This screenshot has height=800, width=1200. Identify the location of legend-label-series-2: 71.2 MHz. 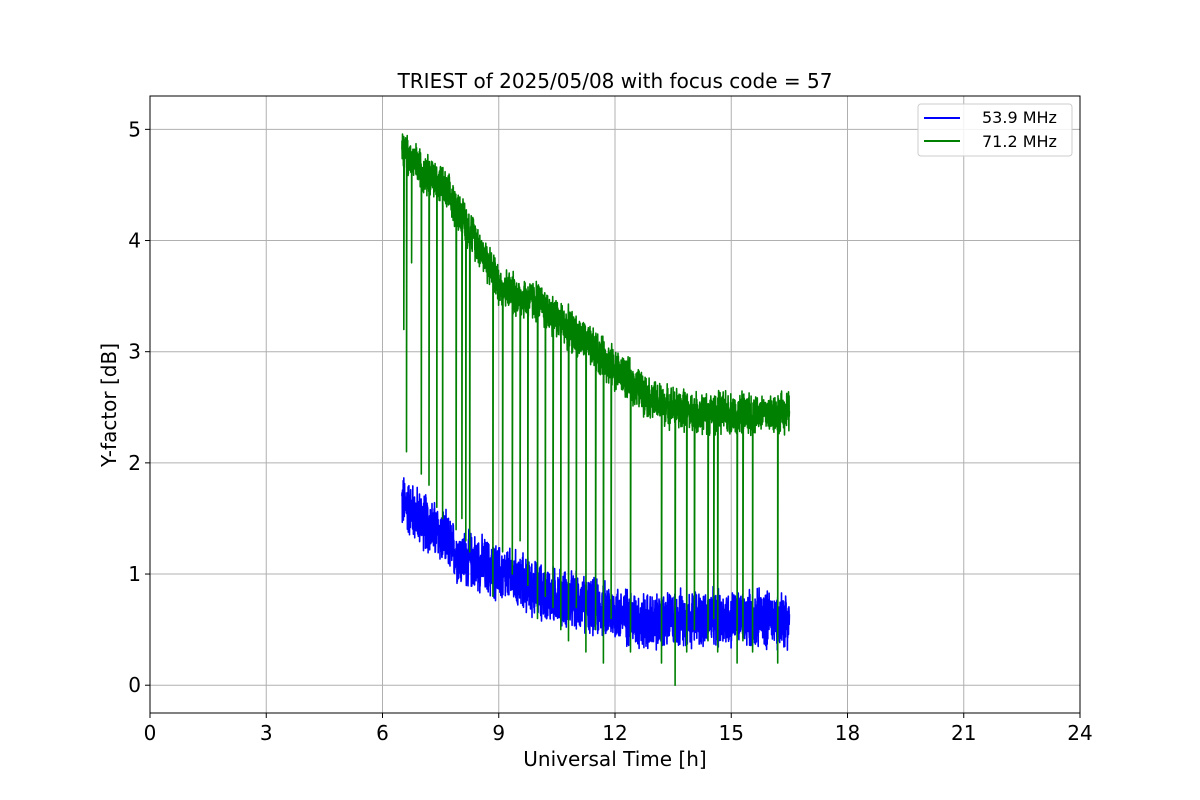
(1019, 141).